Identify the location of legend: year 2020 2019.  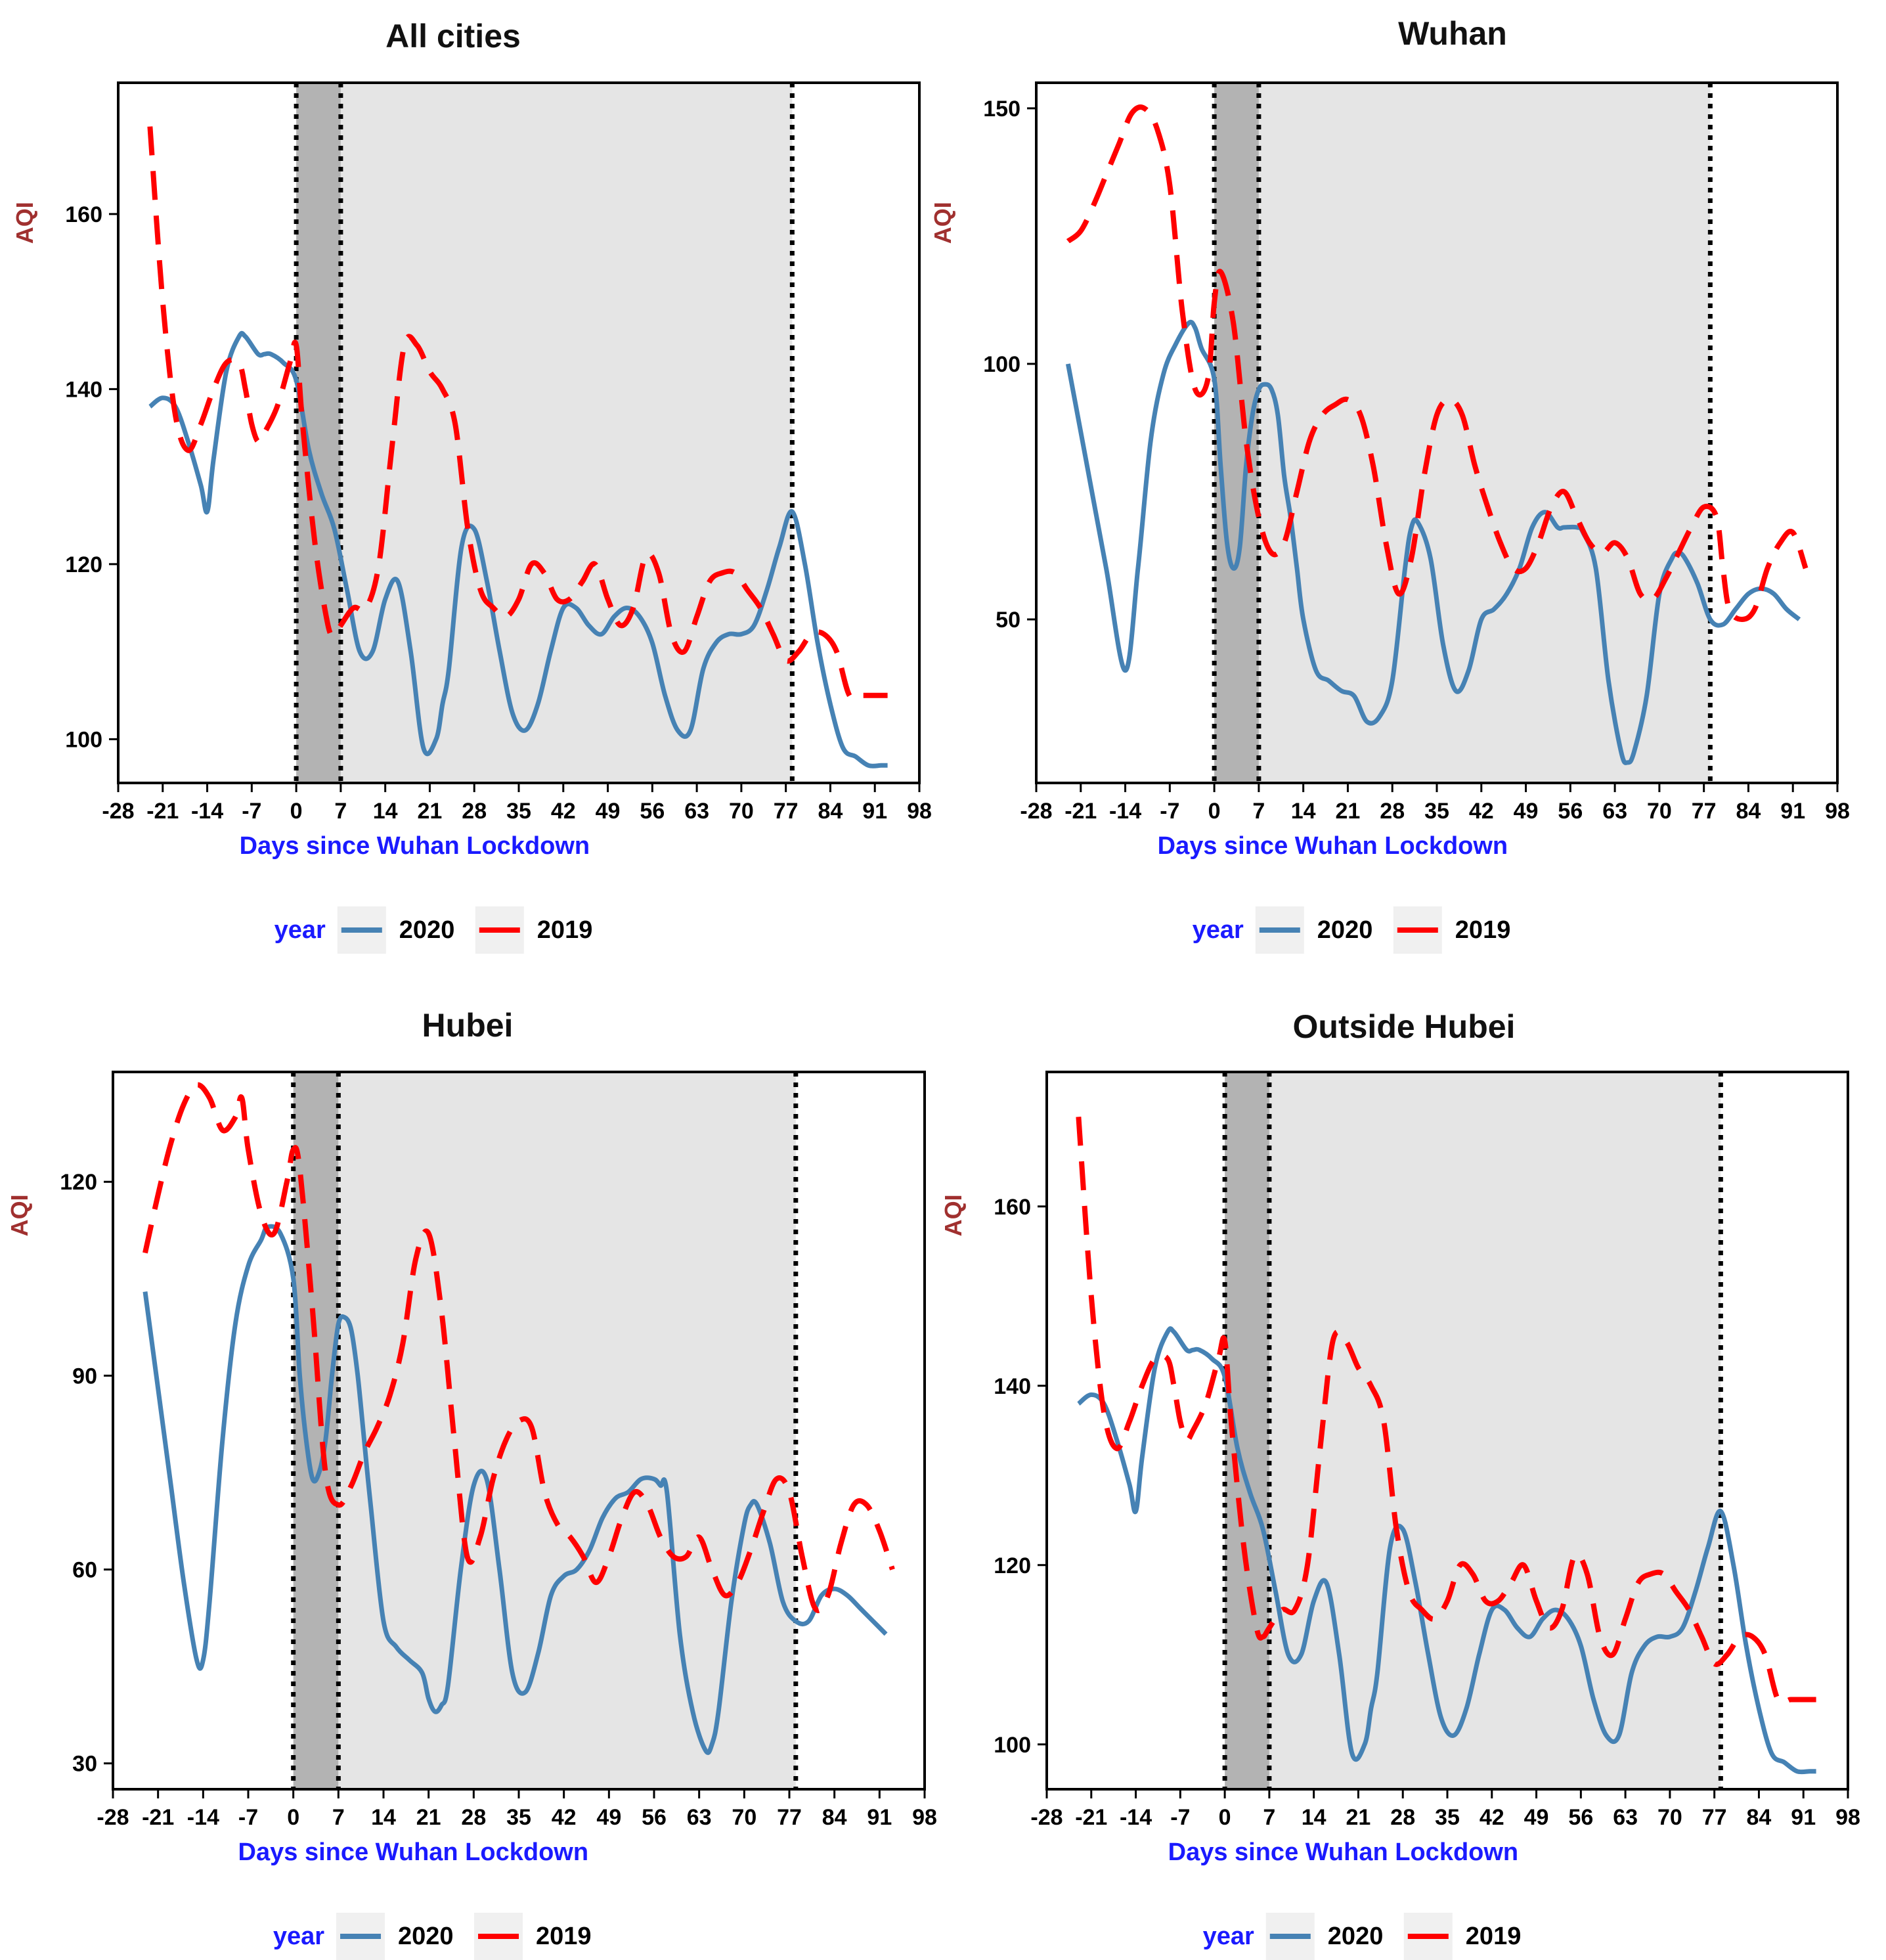
(433, 930).